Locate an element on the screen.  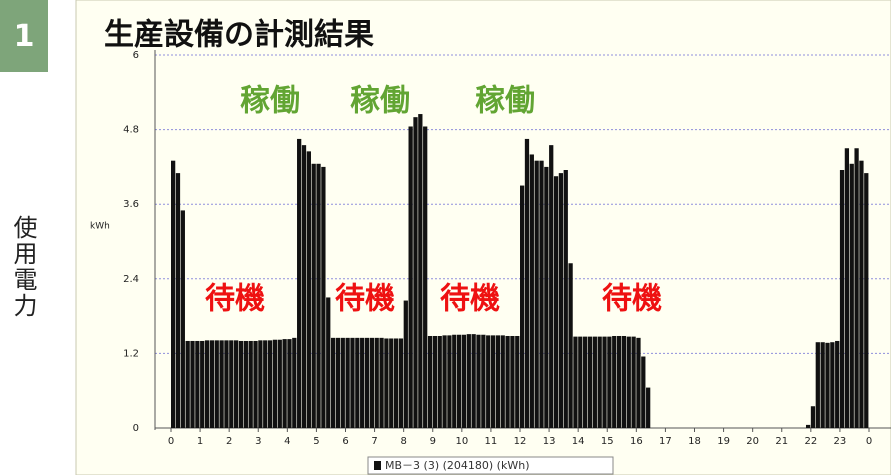
x-tick-label: 21 is located at coordinates (781, 441).